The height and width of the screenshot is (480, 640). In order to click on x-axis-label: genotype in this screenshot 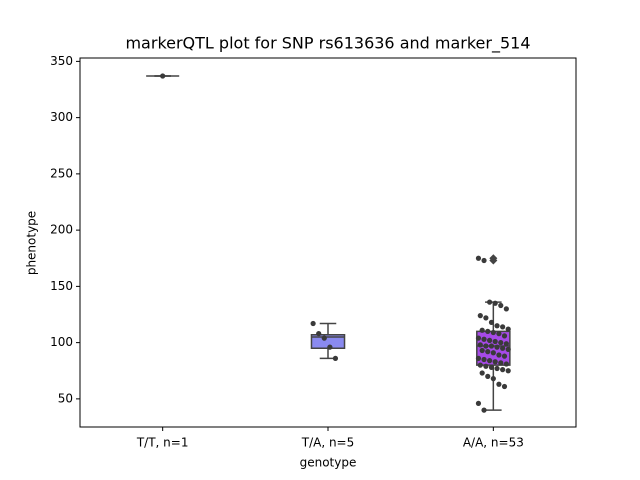, I will do `click(328, 463)`.